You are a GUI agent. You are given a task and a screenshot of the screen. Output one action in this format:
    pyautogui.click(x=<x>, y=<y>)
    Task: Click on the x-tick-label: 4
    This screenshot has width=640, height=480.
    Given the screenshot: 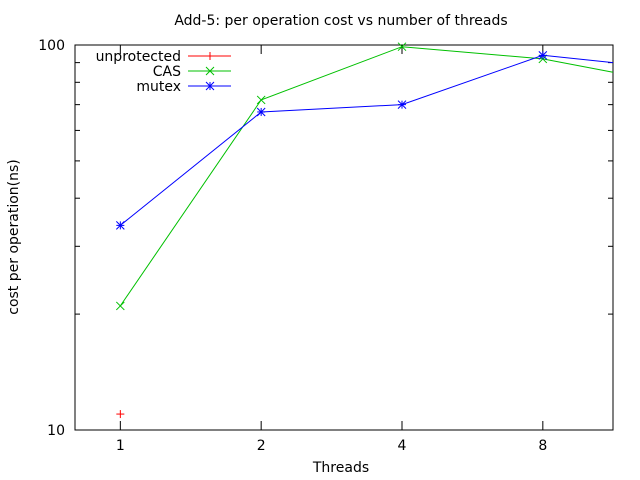 What is the action you would take?
    pyautogui.click(x=402, y=446)
    